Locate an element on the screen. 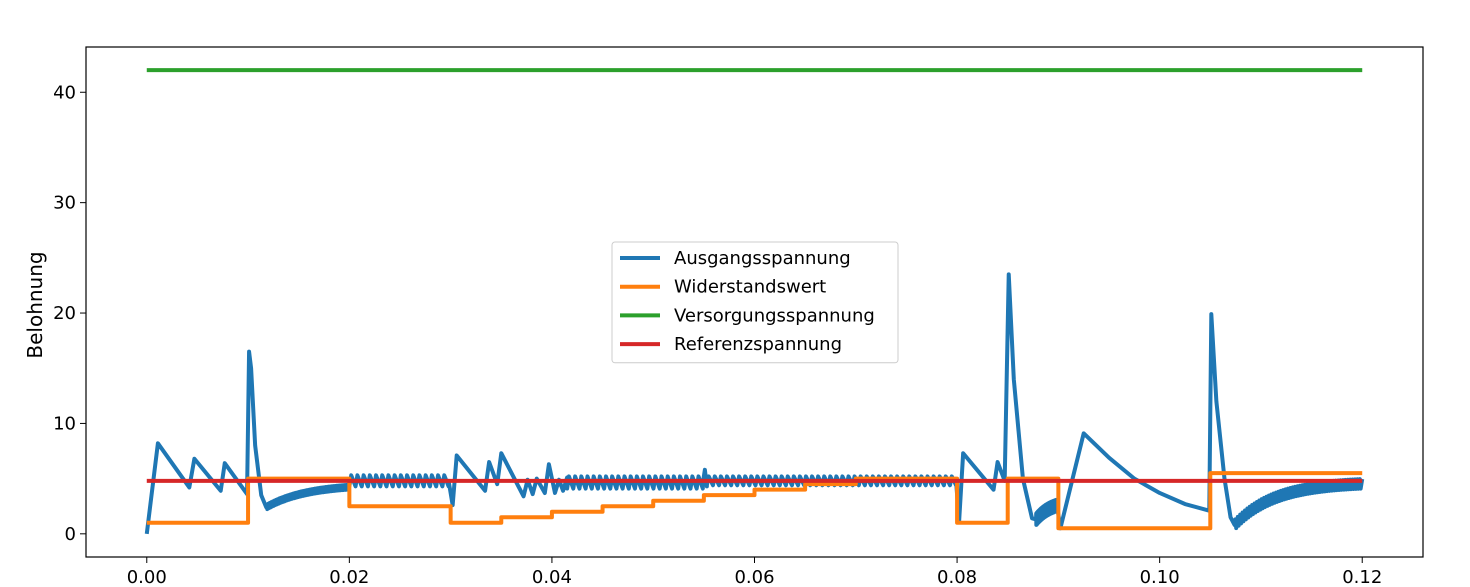  x-tick-label: 0.00 is located at coordinates (147, 577).